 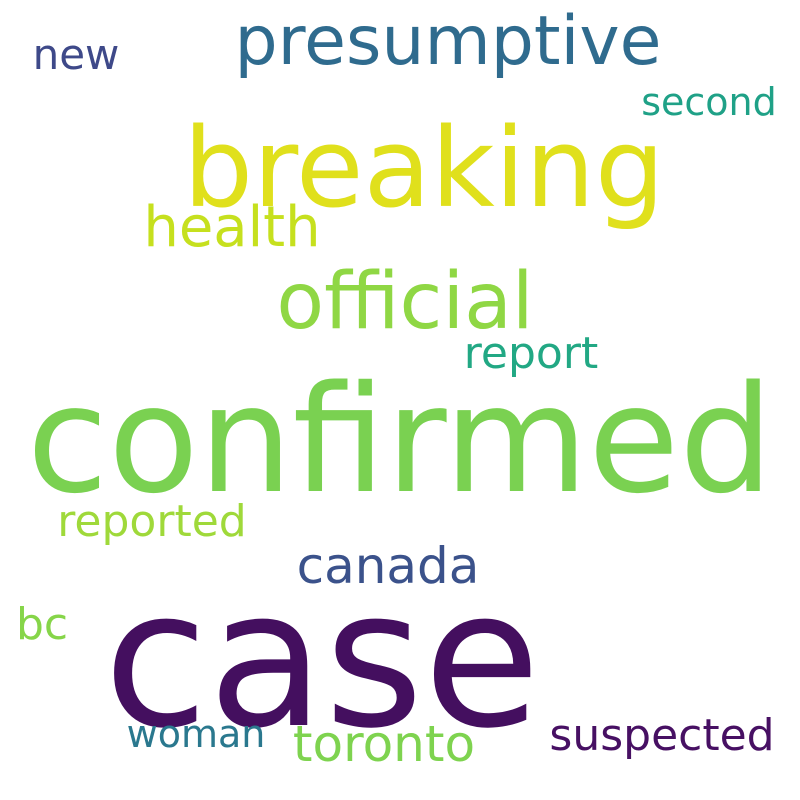 I want to click on word-toronto: toronto, so click(x=384, y=744).